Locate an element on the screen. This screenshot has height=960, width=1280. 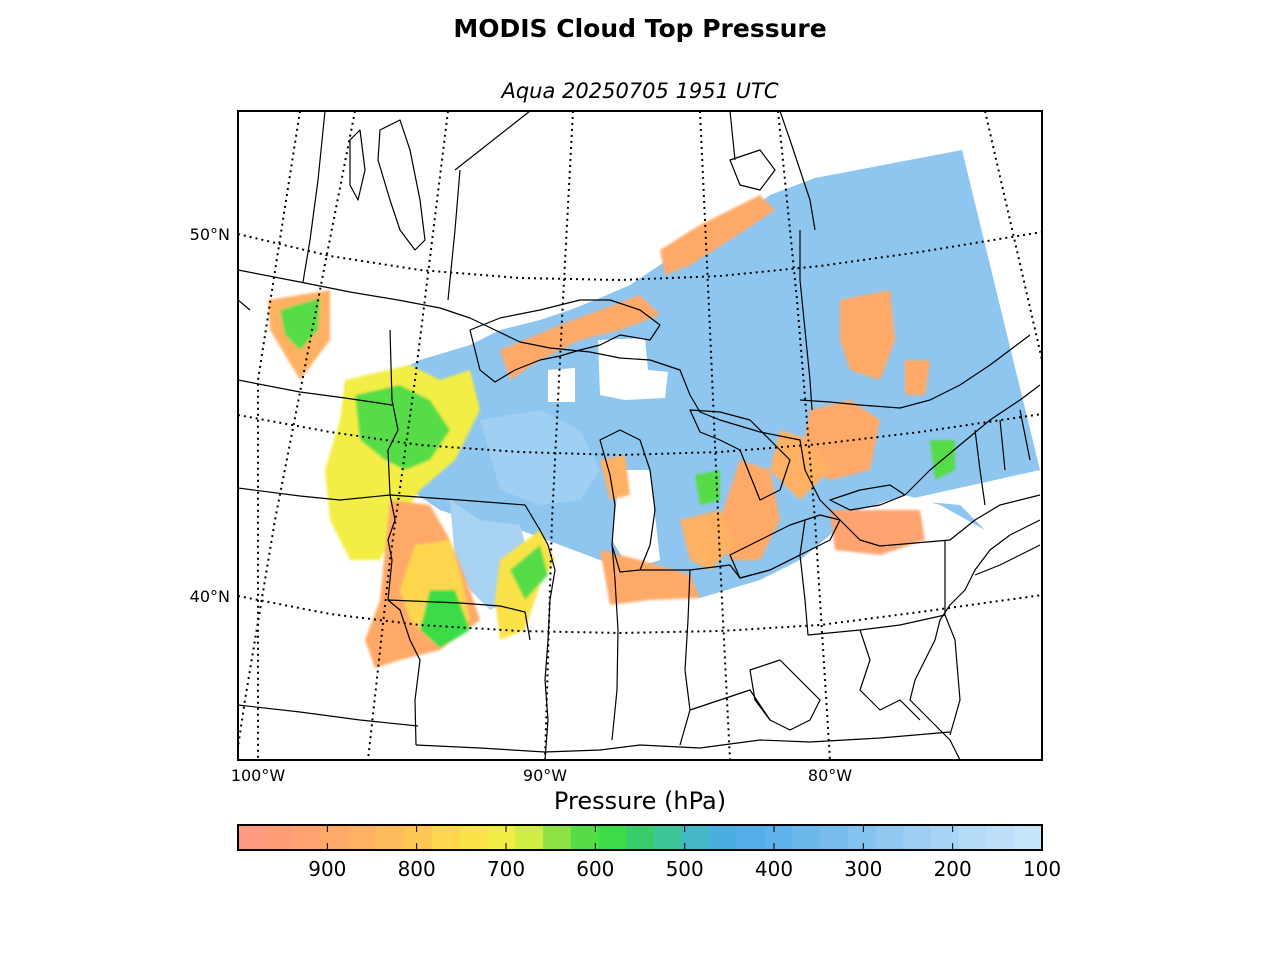
meridian-105w is located at coordinates (297, 432).